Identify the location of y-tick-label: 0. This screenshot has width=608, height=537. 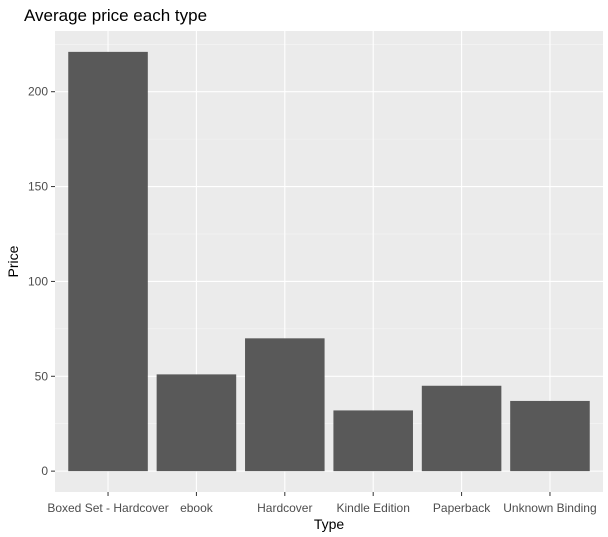
(44, 471).